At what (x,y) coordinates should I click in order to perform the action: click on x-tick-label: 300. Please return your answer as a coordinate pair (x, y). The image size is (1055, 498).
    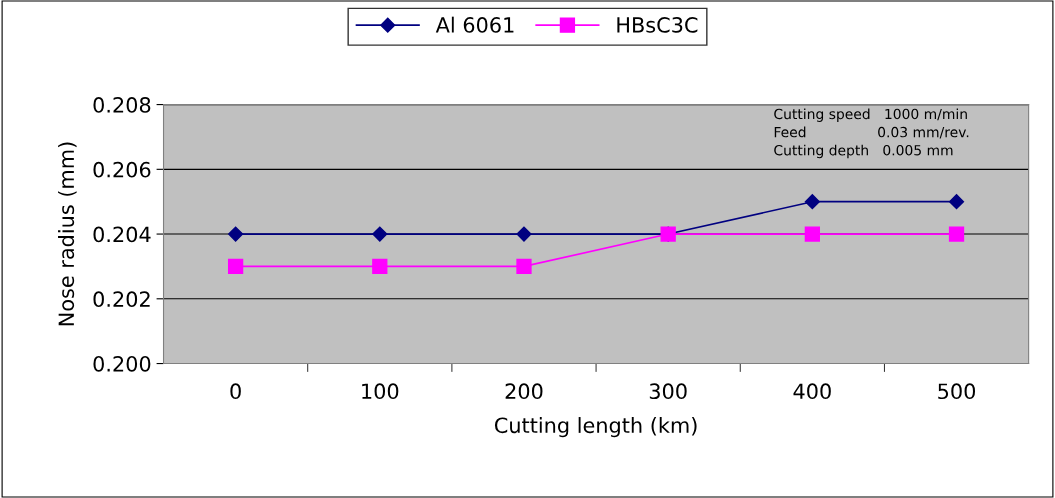
    Looking at the image, I should click on (668, 391).